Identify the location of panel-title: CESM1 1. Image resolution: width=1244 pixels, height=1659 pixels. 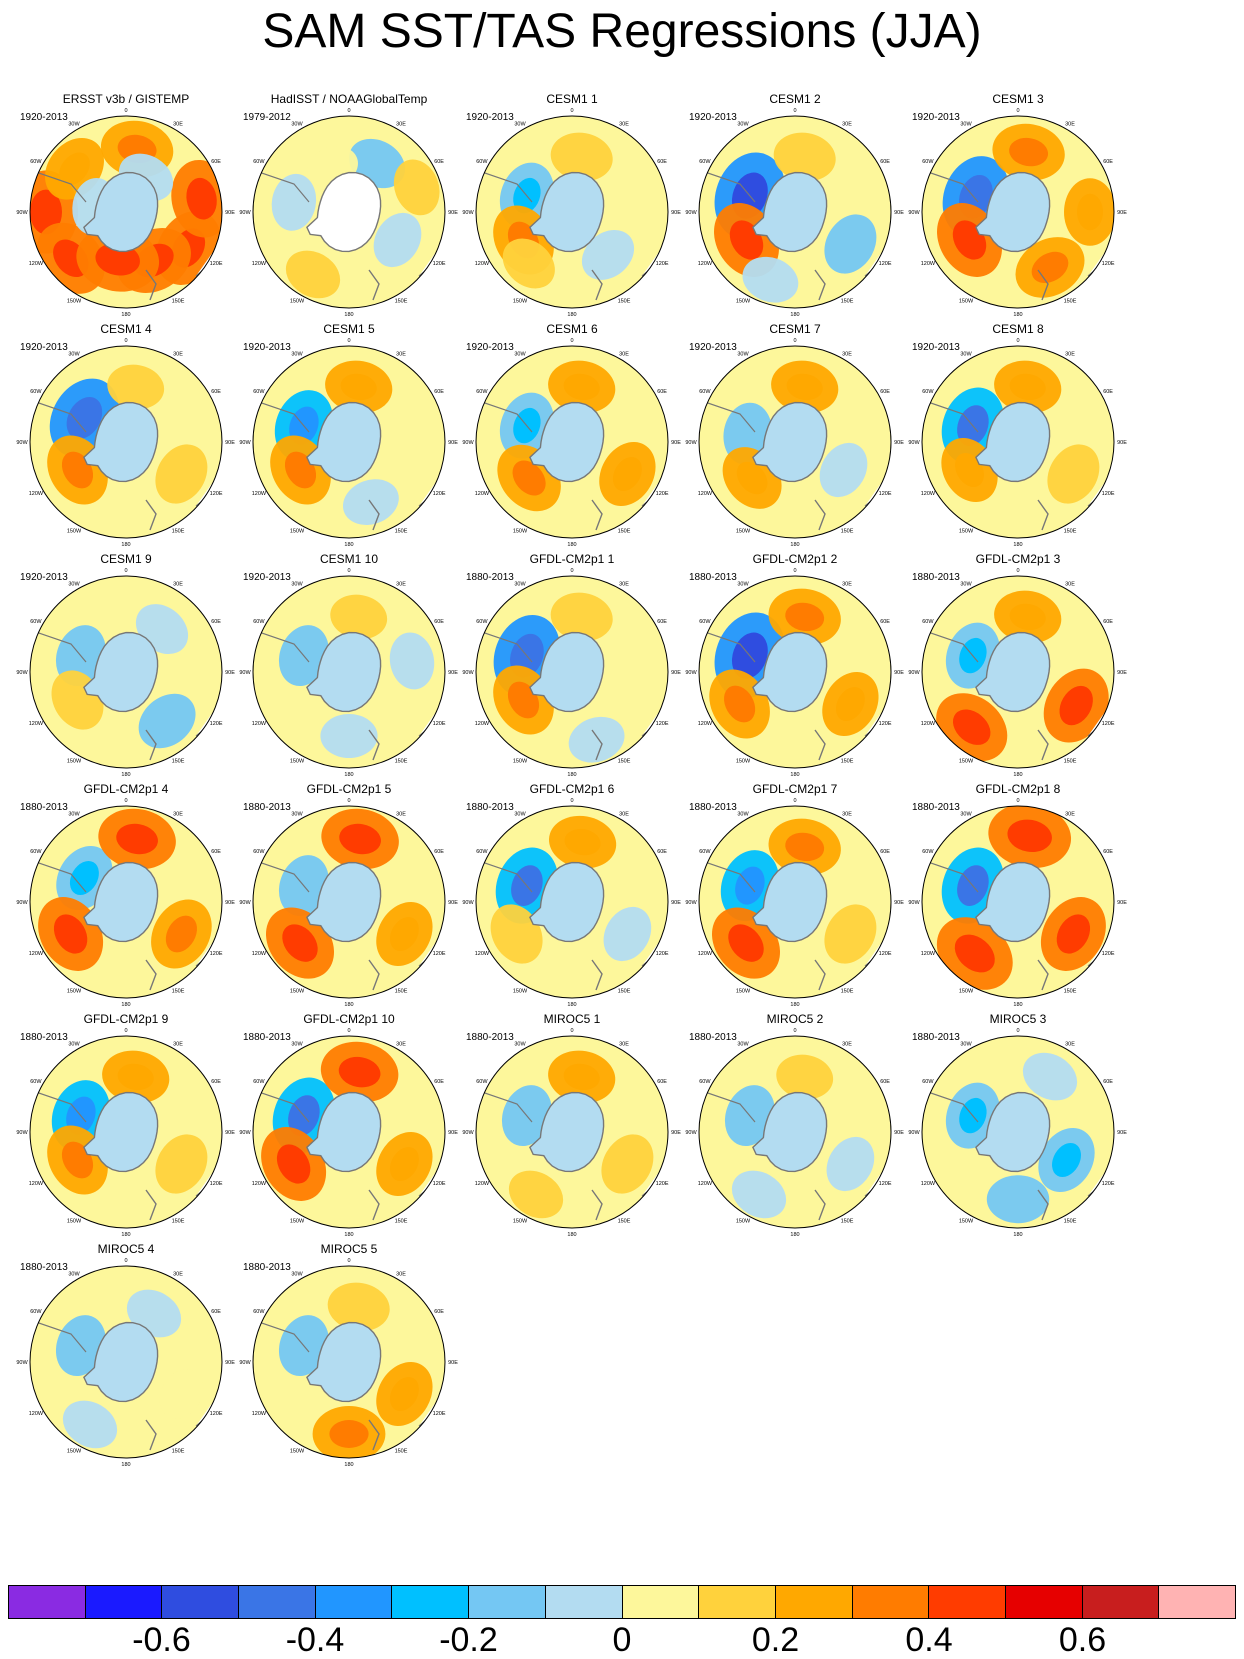
(572, 99).